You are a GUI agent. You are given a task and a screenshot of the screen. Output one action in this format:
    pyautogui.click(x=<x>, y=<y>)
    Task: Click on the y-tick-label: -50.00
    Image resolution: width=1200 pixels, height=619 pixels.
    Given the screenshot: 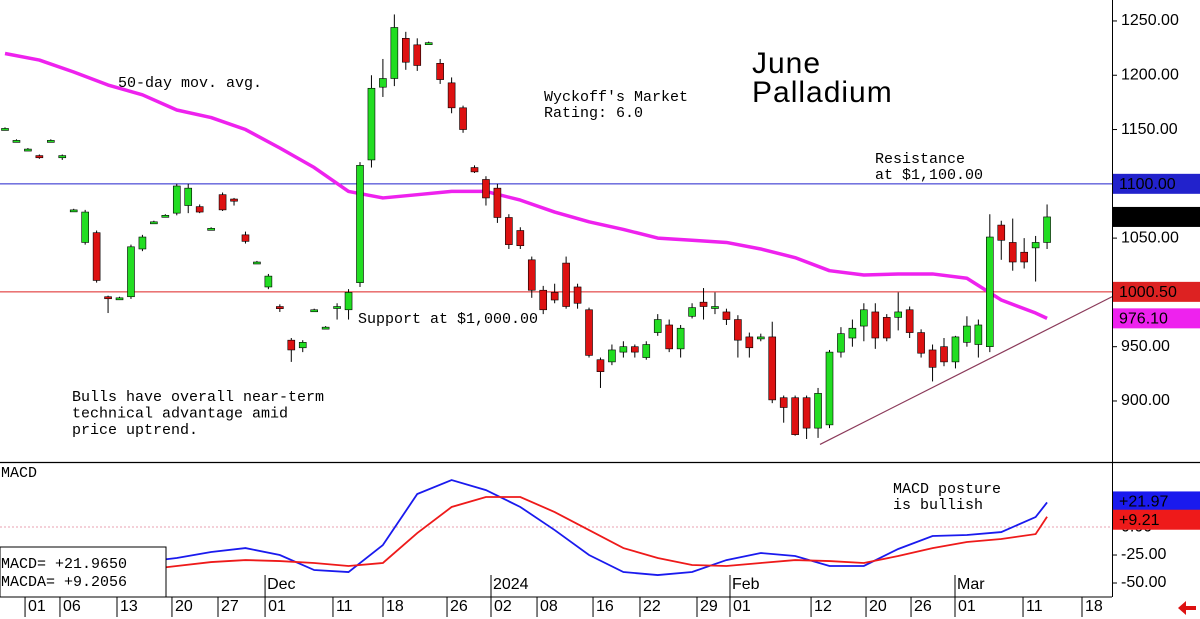 What is the action you would take?
    pyautogui.click(x=1143, y=582)
    